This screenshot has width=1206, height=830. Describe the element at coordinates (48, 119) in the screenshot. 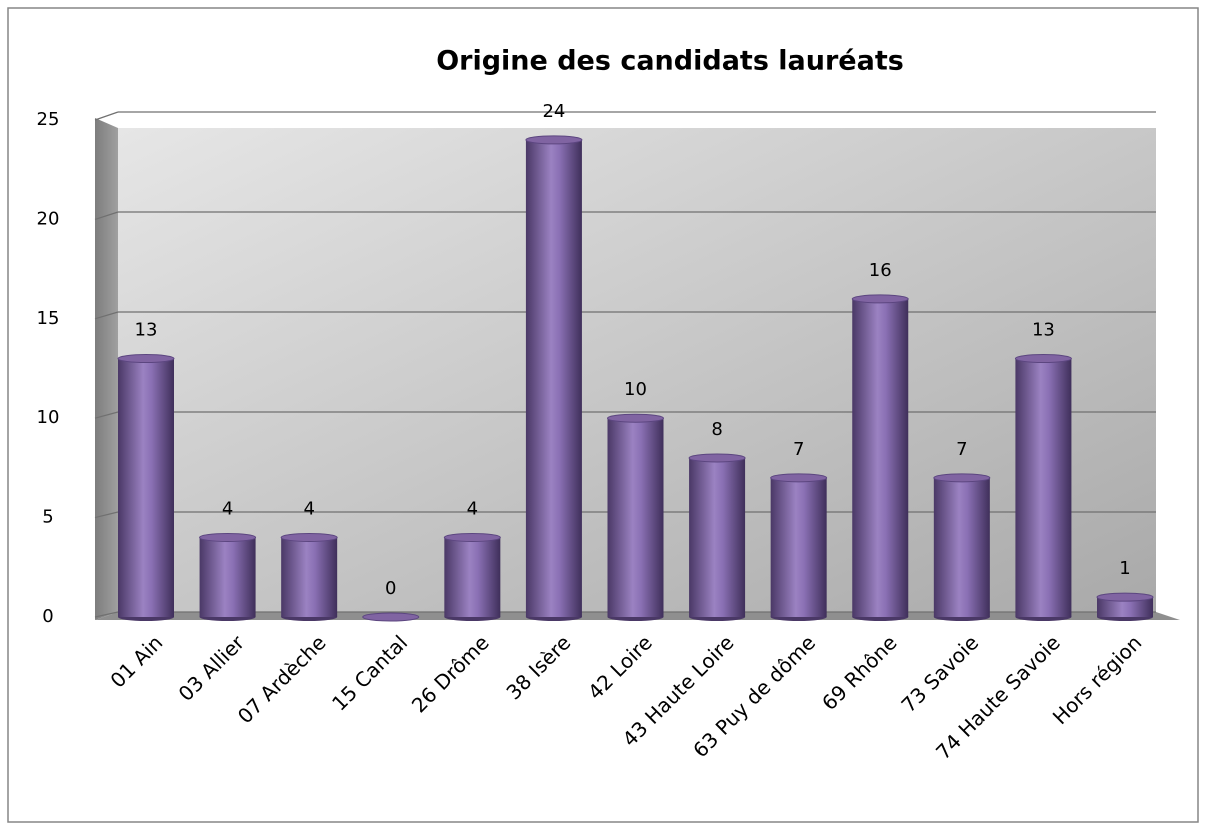

I see `y-tick-label: 25` at that location.